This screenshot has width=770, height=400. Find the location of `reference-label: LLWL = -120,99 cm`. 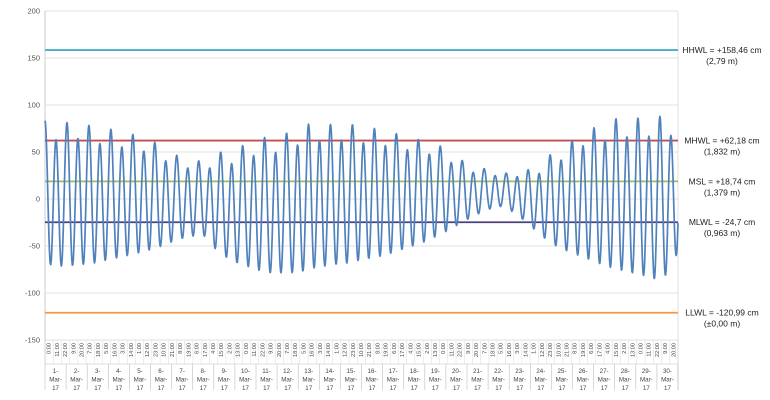

reference-label: LLWL = -120,99 cm is located at coordinates (721, 313).